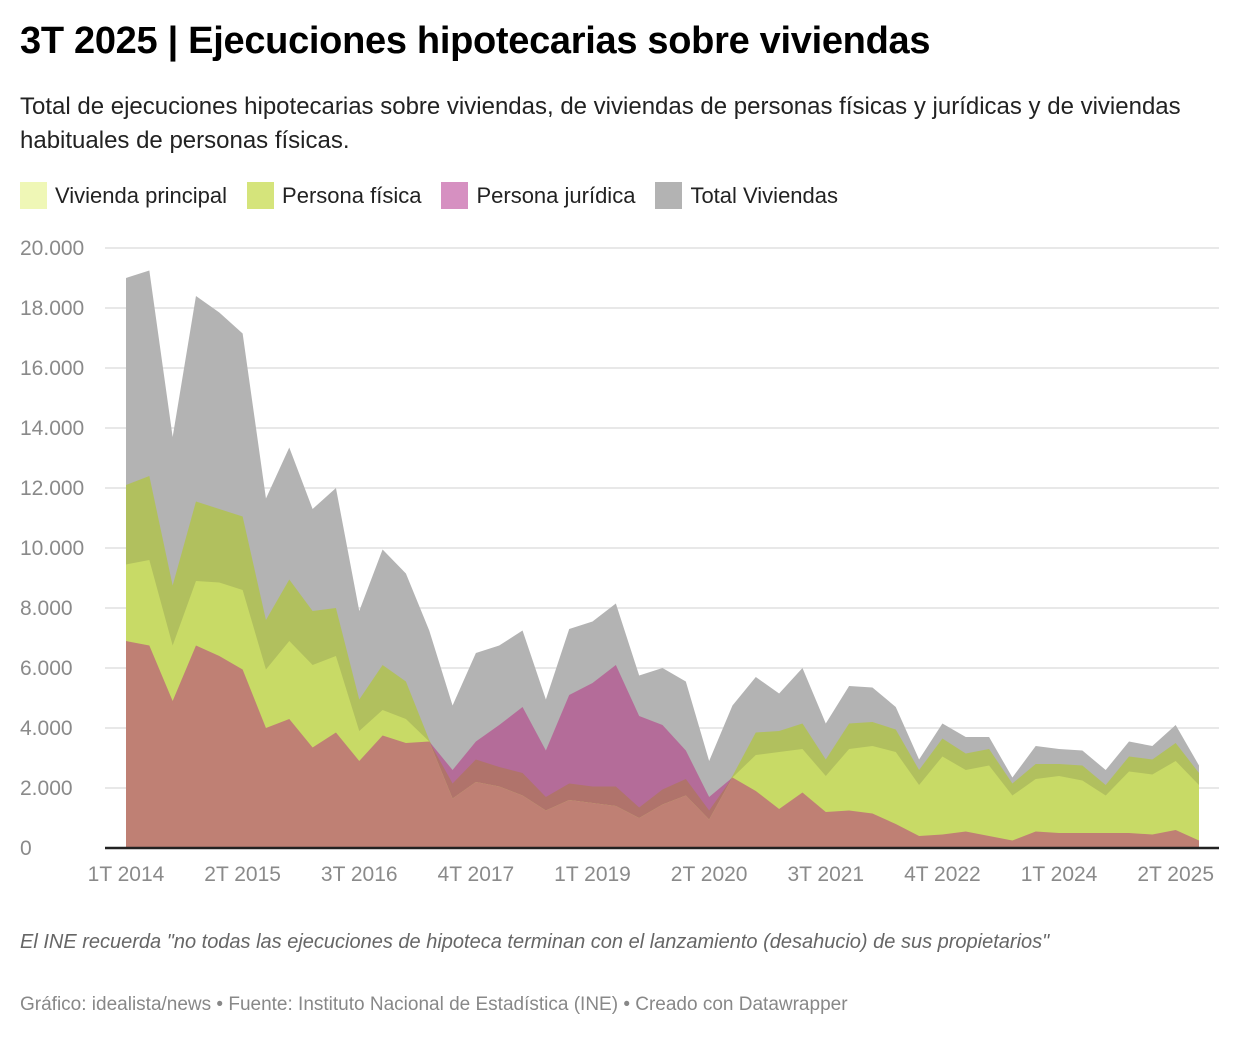  What do you see at coordinates (46, 668) in the screenshot?
I see `y-tick-label: 6.000` at bounding box center [46, 668].